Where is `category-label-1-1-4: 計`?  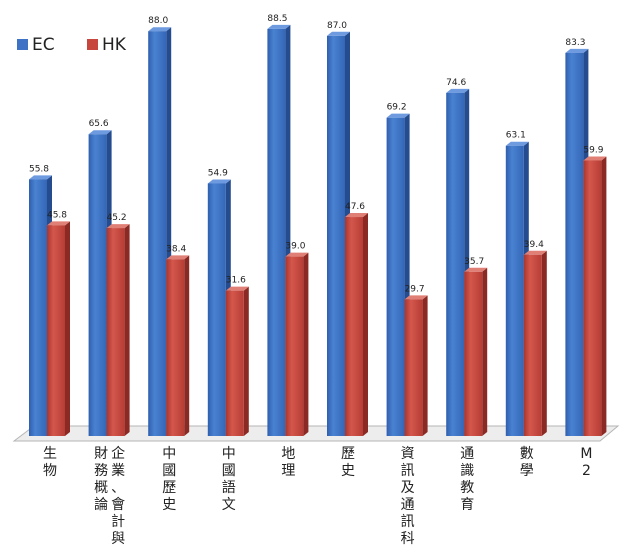 category-label-1-1-4: 計 is located at coordinates (118, 522).